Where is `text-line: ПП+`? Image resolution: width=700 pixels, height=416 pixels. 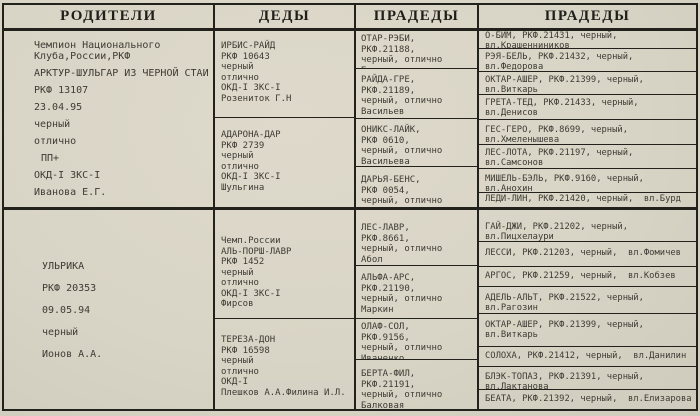 text-line: ПП+ is located at coordinates (50, 158).